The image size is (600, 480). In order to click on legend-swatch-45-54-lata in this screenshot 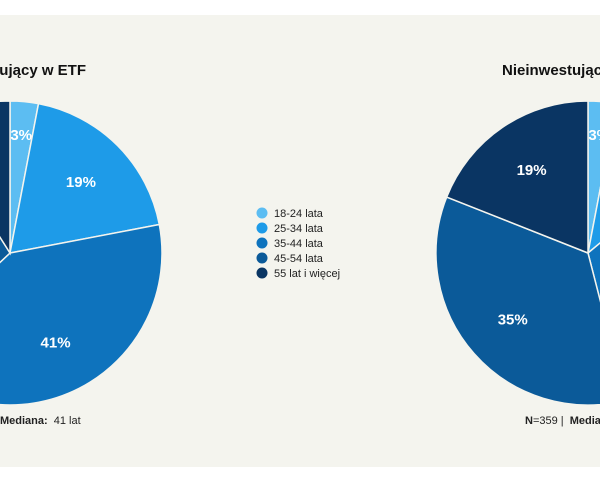, I will do `click(262, 258)`.